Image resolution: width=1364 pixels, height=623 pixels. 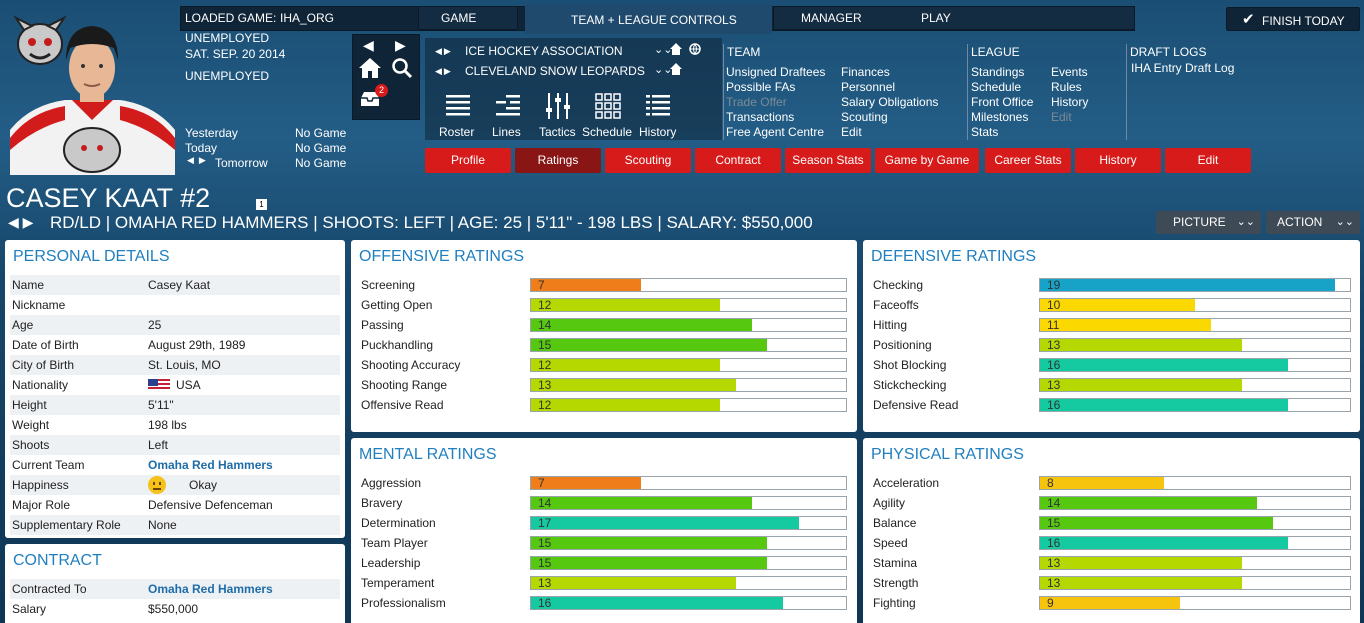 I want to click on game-tab, so click(x=468, y=18).